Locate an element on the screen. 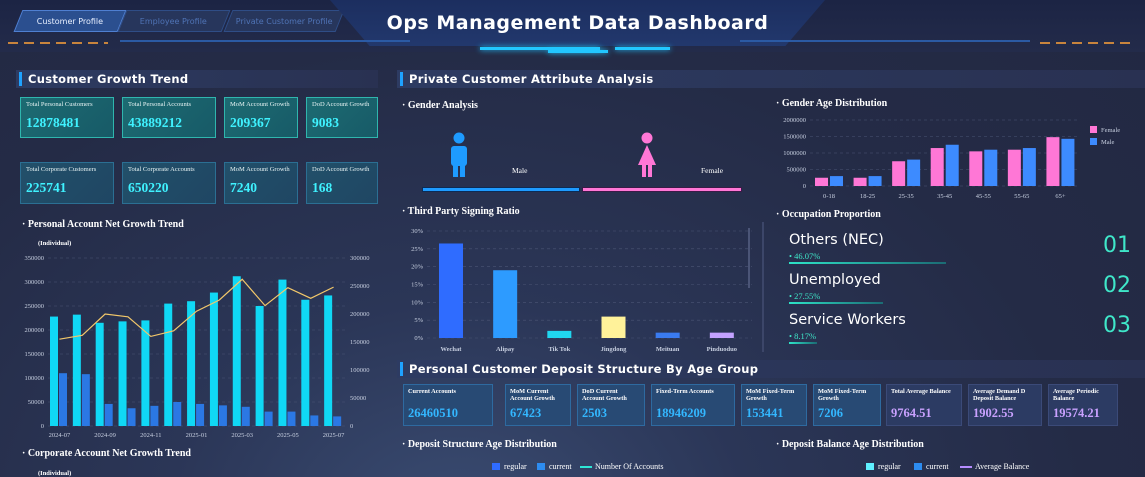 Image resolution: width=1145 pixels, height=477 pixels. legend-regular-label-2: regular is located at coordinates (889, 466).